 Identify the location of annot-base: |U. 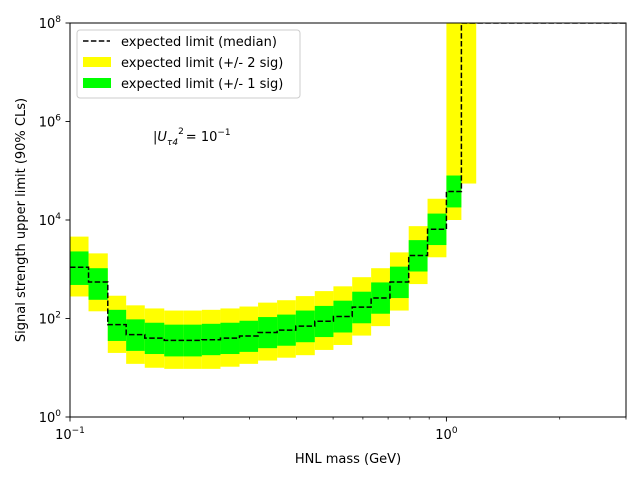
(160, 137).